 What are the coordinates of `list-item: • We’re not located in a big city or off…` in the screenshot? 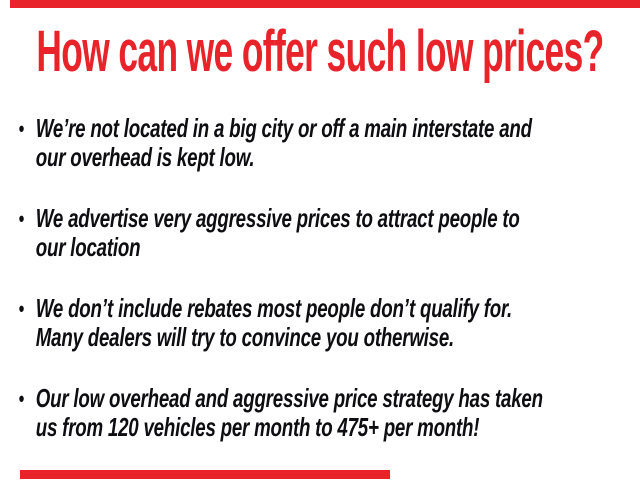 It's located at (329, 143).